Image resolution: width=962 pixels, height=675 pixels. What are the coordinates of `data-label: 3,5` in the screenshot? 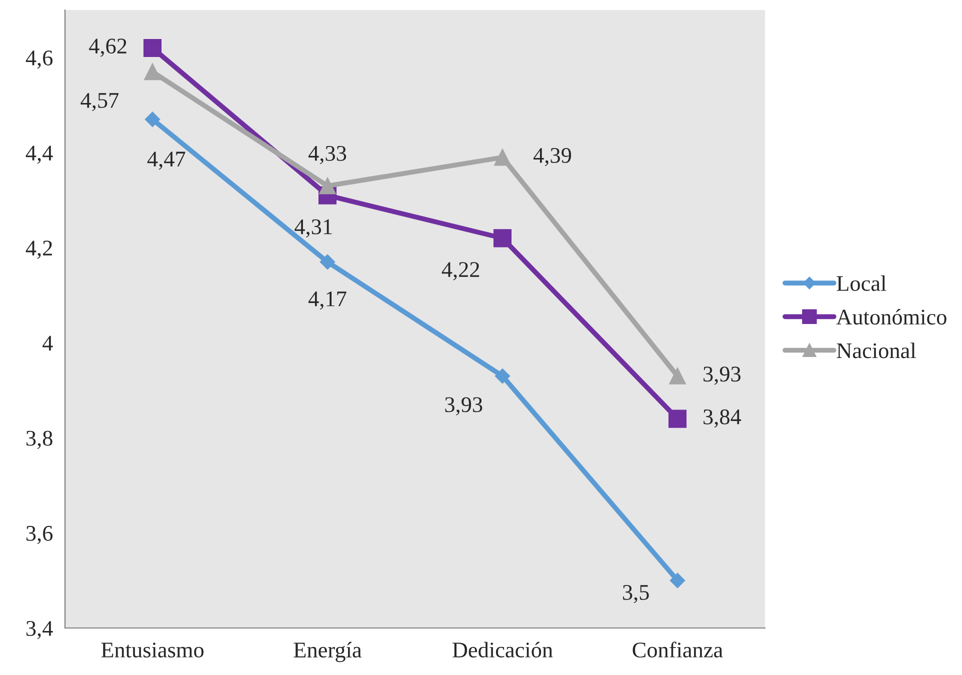 It's located at (636, 594).